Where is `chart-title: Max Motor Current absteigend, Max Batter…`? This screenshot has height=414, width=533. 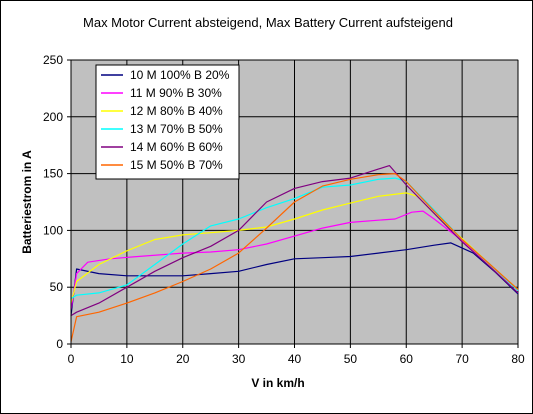 chart-title: Max Motor Current absteigend, Max Batter… is located at coordinates (268, 22).